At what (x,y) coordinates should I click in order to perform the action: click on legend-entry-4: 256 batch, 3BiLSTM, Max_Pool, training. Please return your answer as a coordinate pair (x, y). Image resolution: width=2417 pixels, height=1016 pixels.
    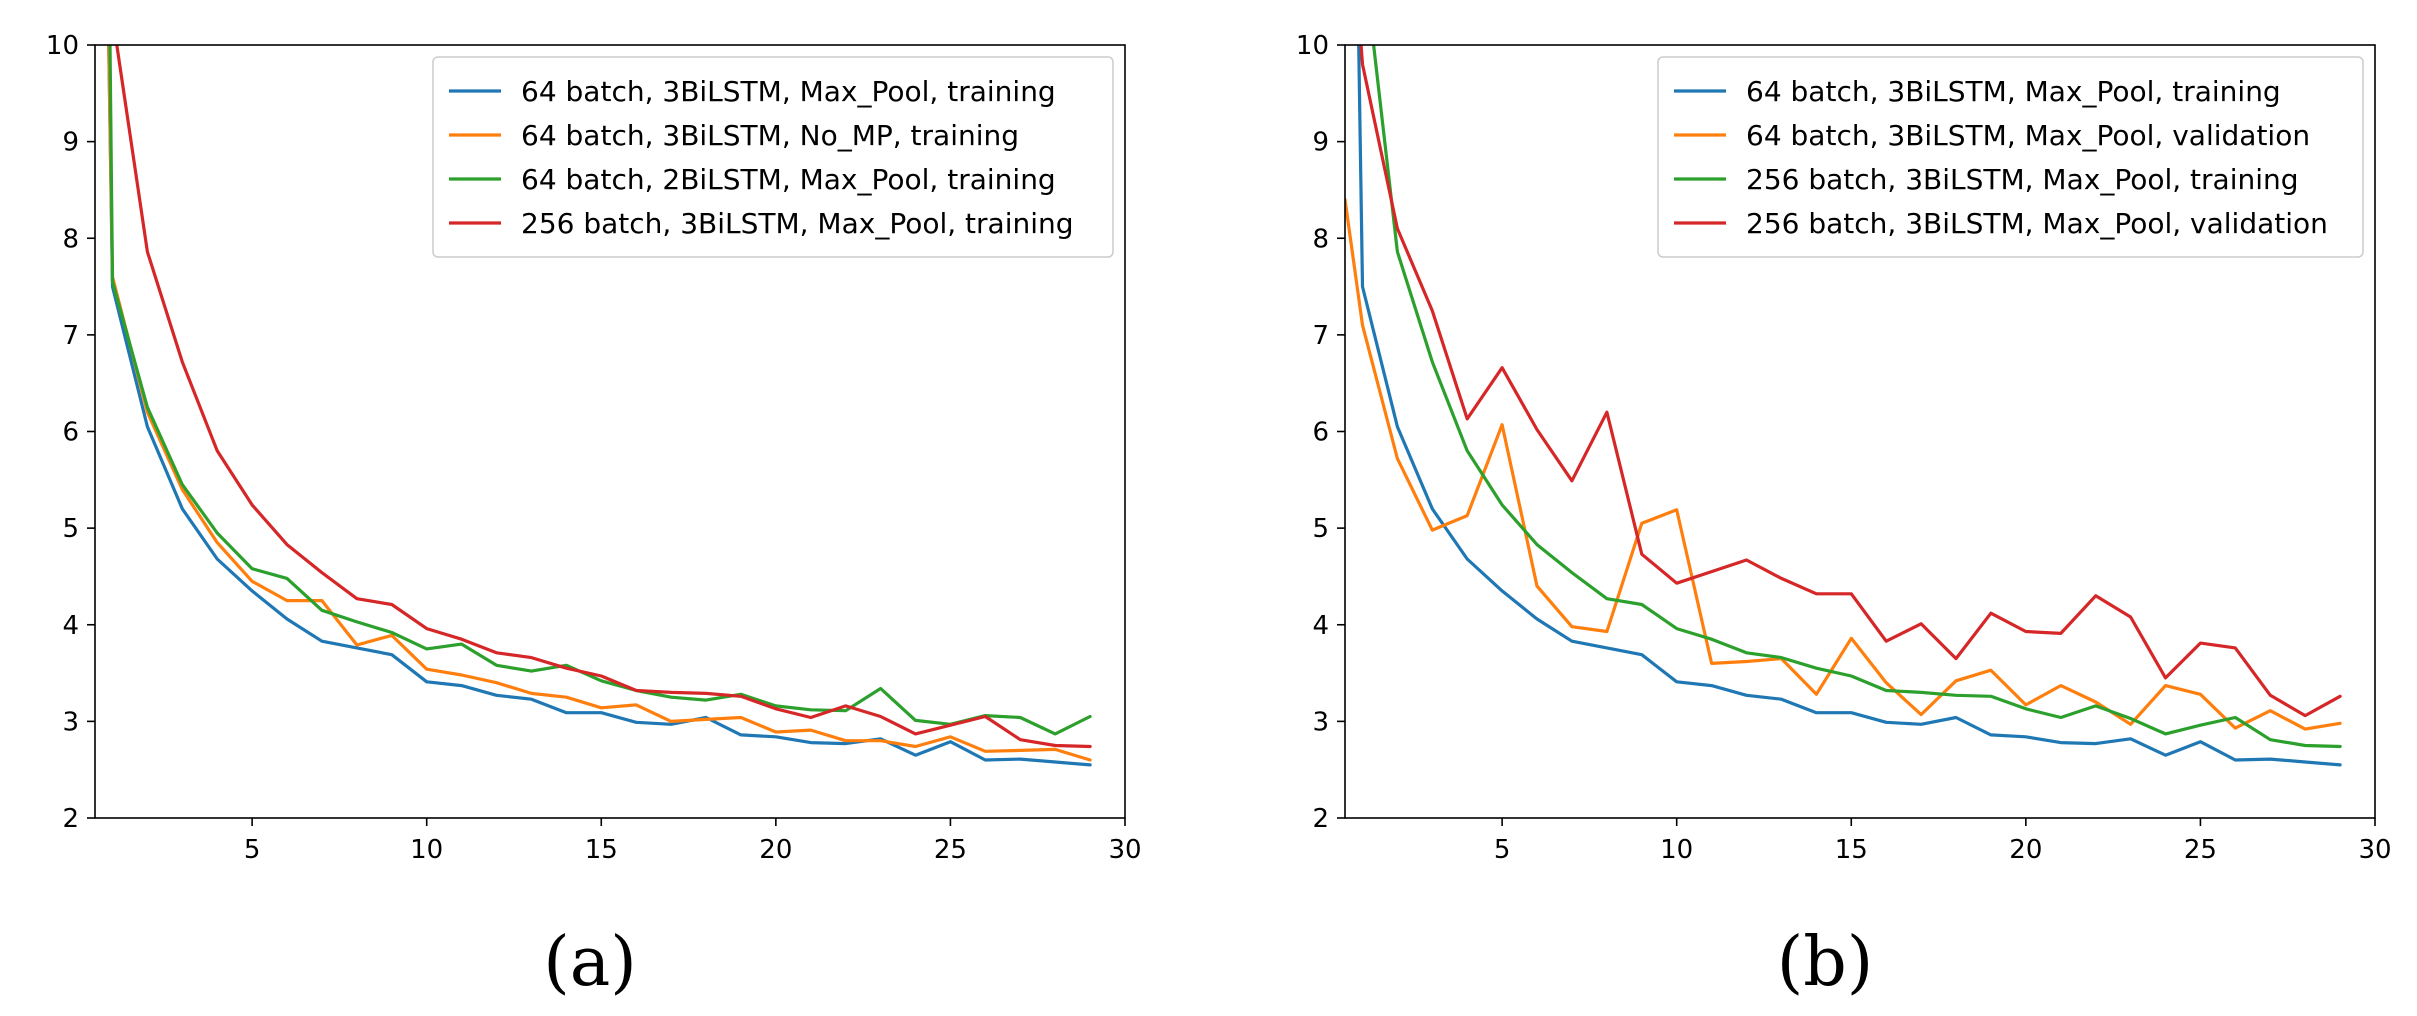
    Looking at the image, I should click on (797, 223).